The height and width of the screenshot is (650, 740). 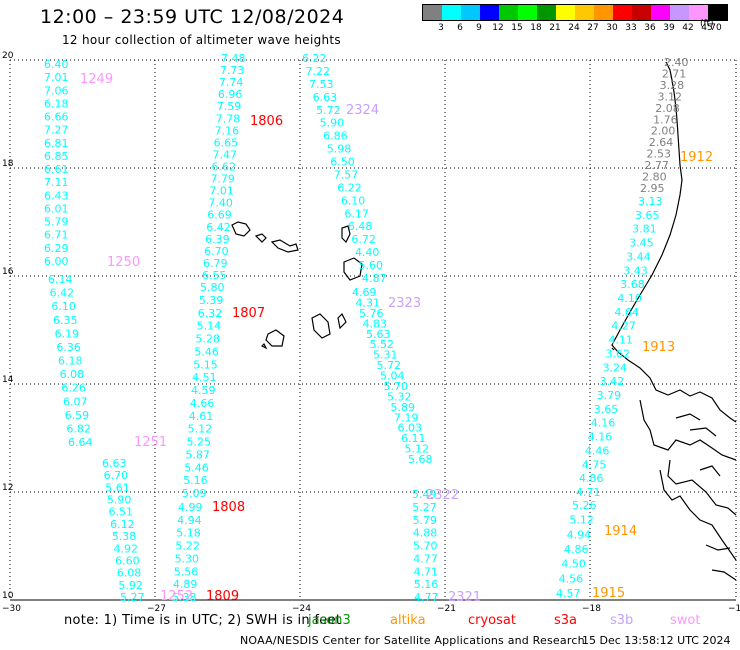 What do you see at coordinates (220, 203) in the screenshot?
I see `swh-value: 7.40` at bounding box center [220, 203].